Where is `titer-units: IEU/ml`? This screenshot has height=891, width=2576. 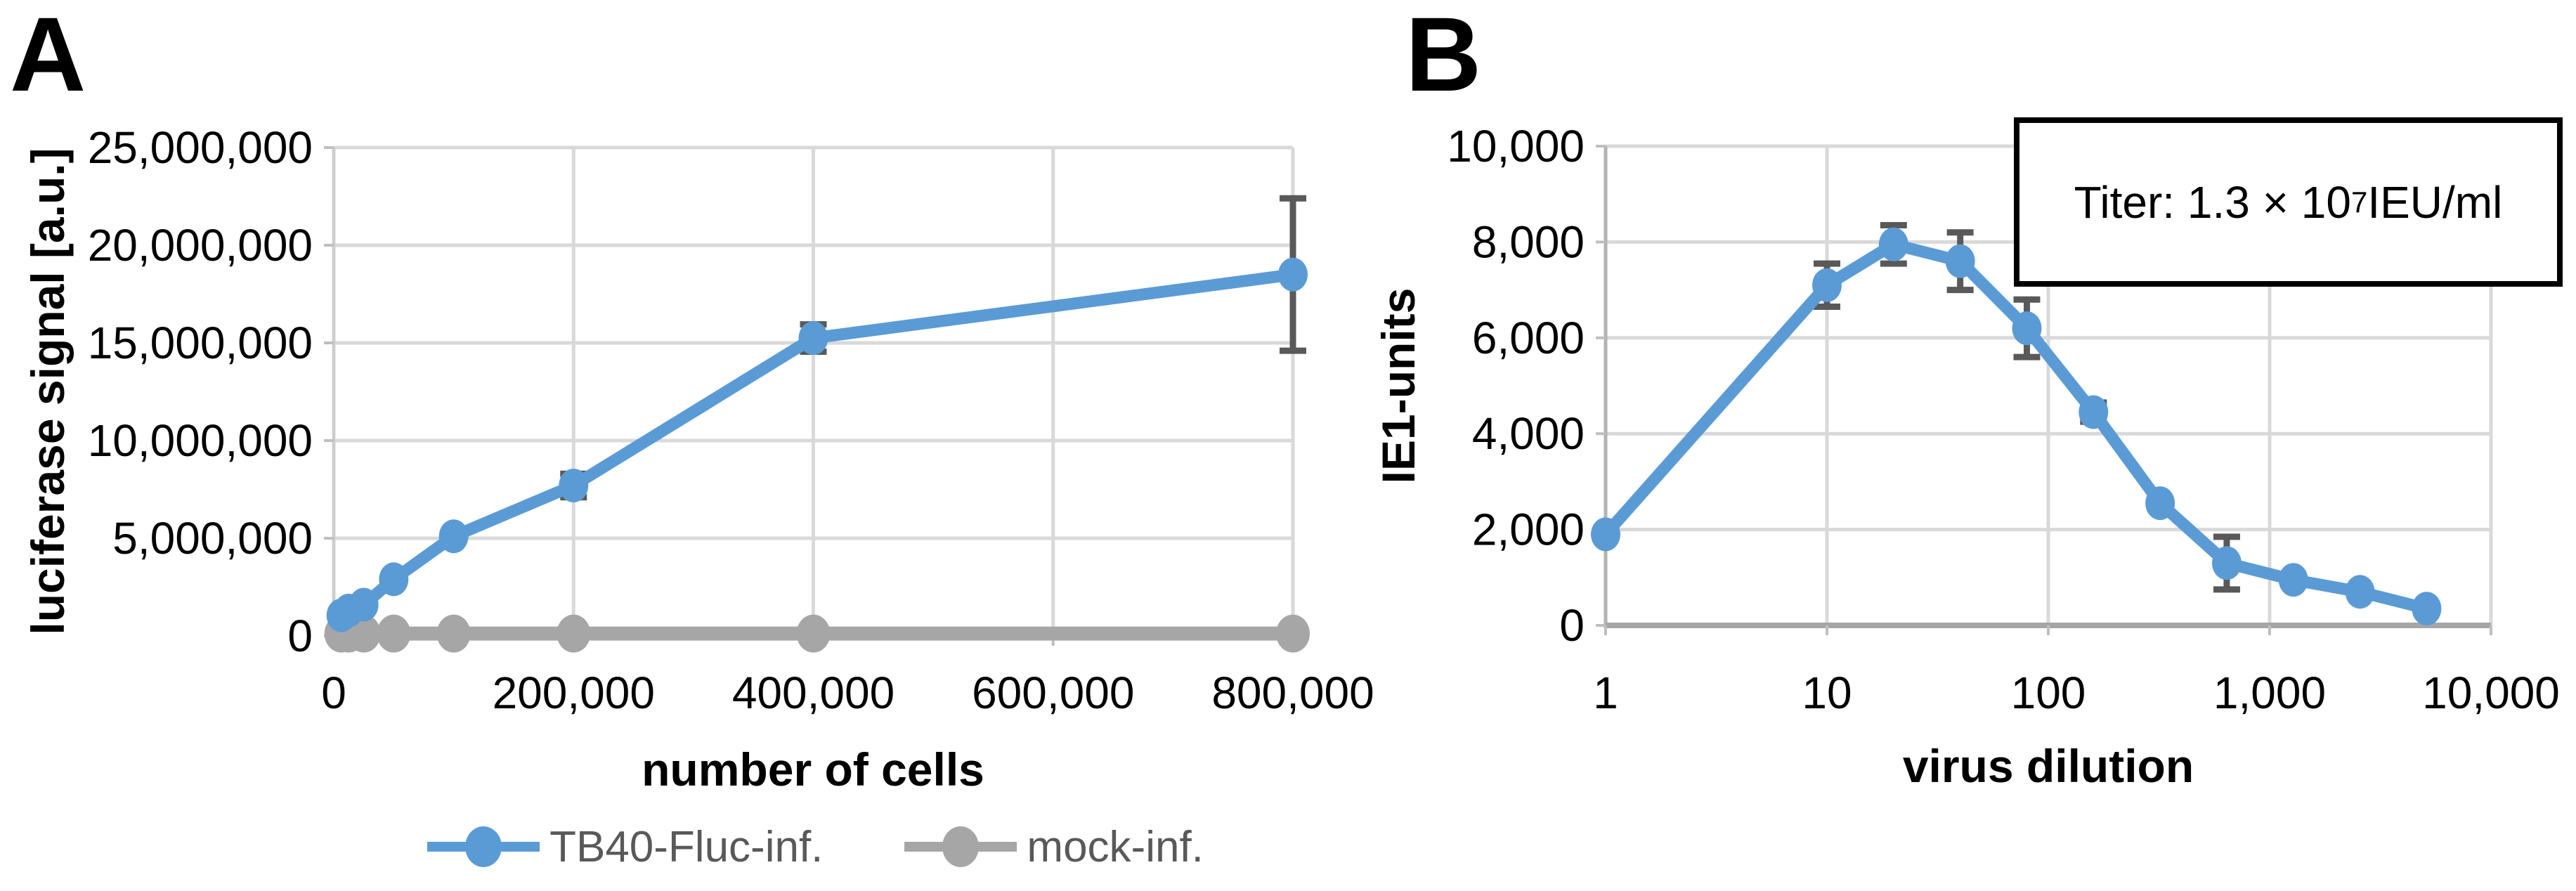 titer-units: IEU/ml is located at coordinates (2435, 202).